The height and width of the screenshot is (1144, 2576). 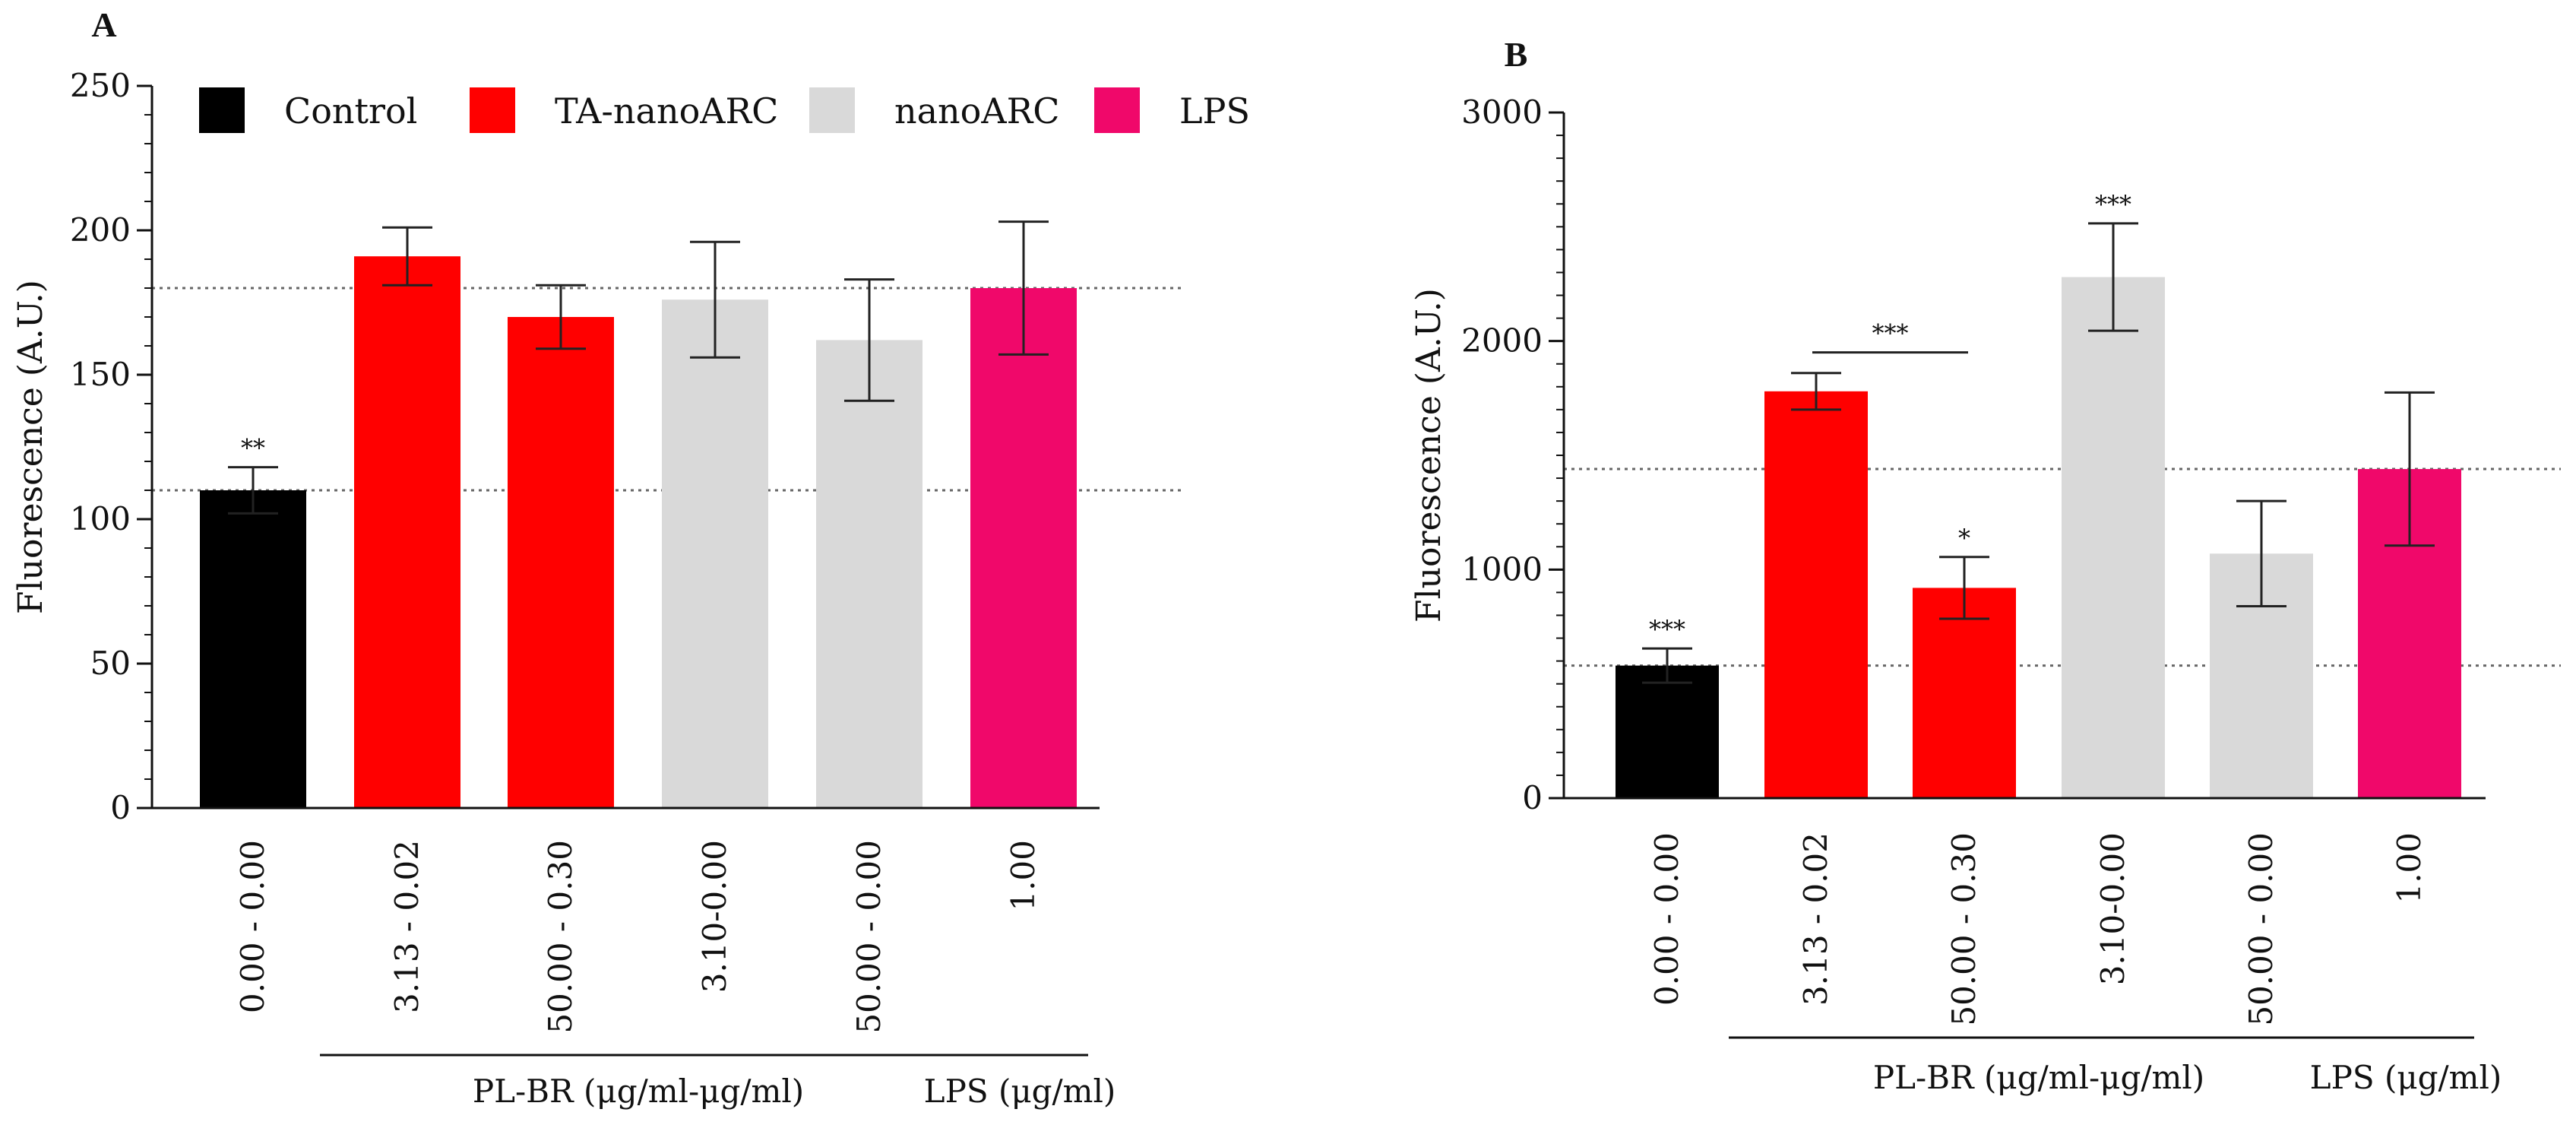 I want to click on significance-label: *, so click(x=1964, y=538).